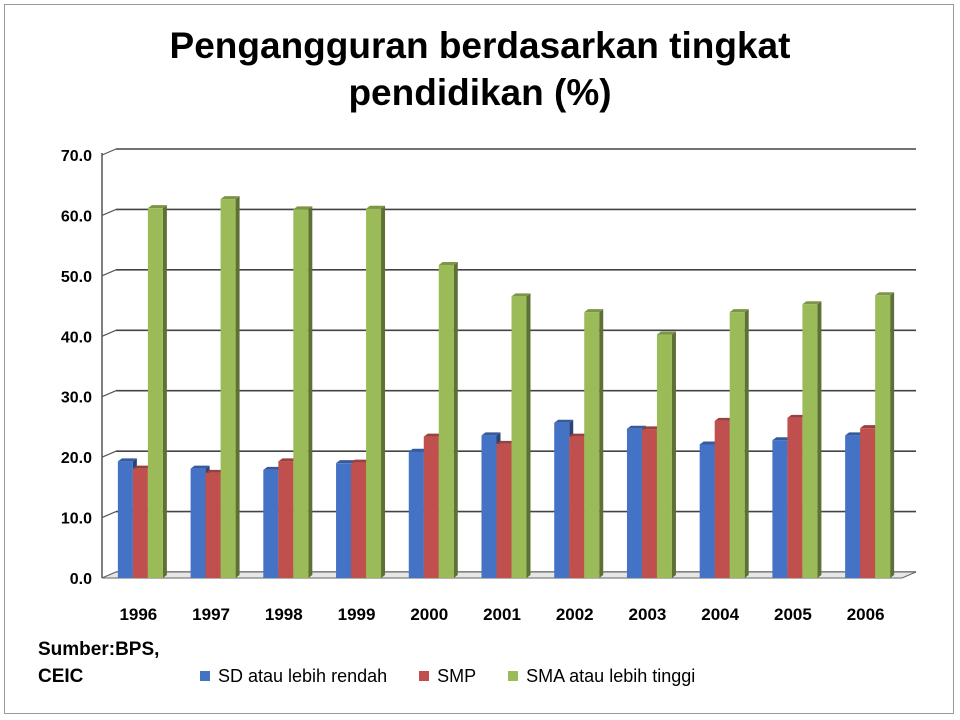  What do you see at coordinates (303, 208) in the screenshot?
I see `bar-top-sma-1998` at bounding box center [303, 208].